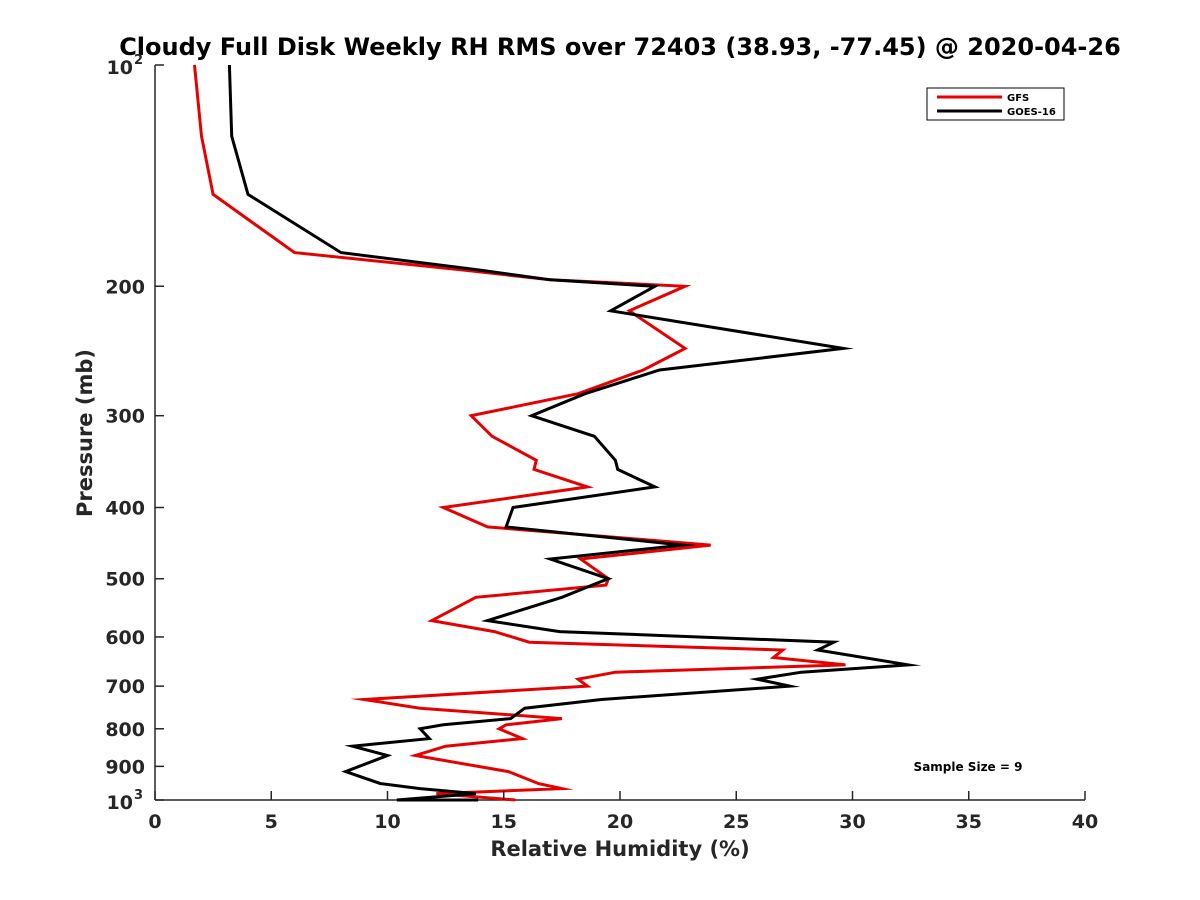 The width and height of the screenshot is (1200, 900). What do you see at coordinates (969, 822) in the screenshot?
I see `x-tick-label: 35` at bounding box center [969, 822].